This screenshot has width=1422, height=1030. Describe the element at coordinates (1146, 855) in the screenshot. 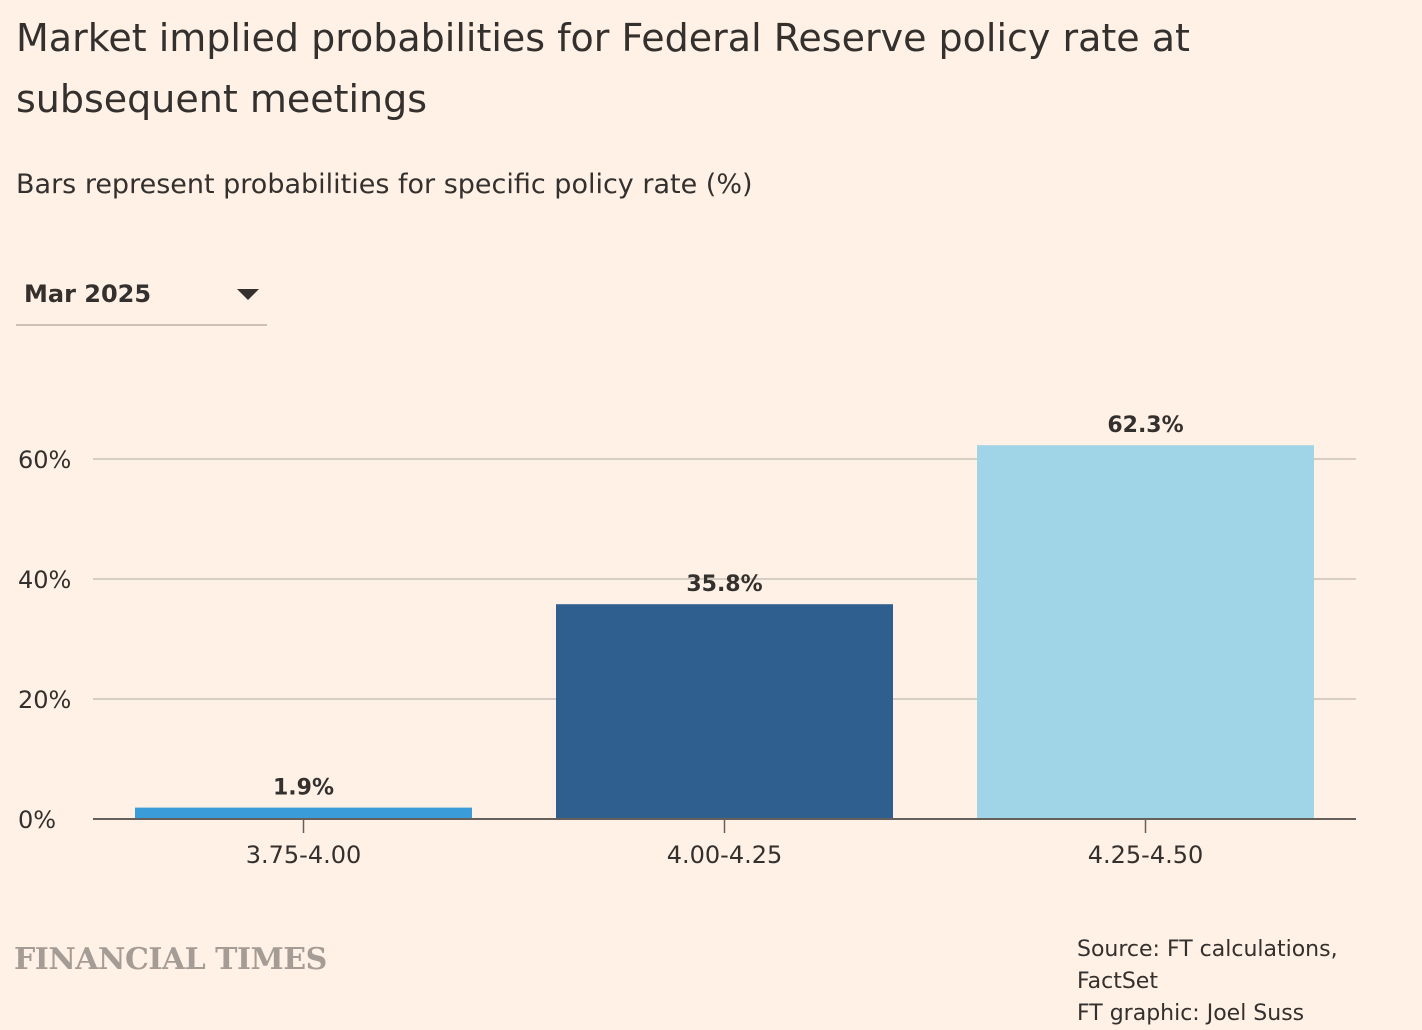

I see `x-tick-label: 4.25-4.50` at that location.